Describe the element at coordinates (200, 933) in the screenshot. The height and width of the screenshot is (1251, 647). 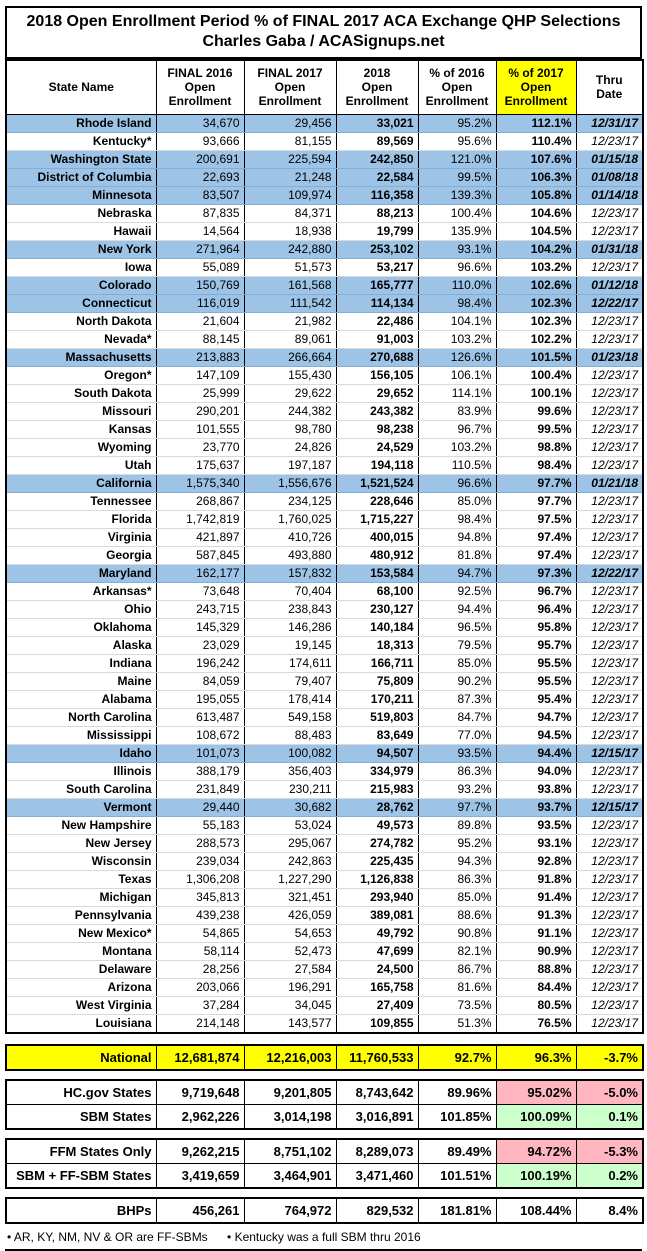
I see `cell-final-2016: 54,865` at that location.